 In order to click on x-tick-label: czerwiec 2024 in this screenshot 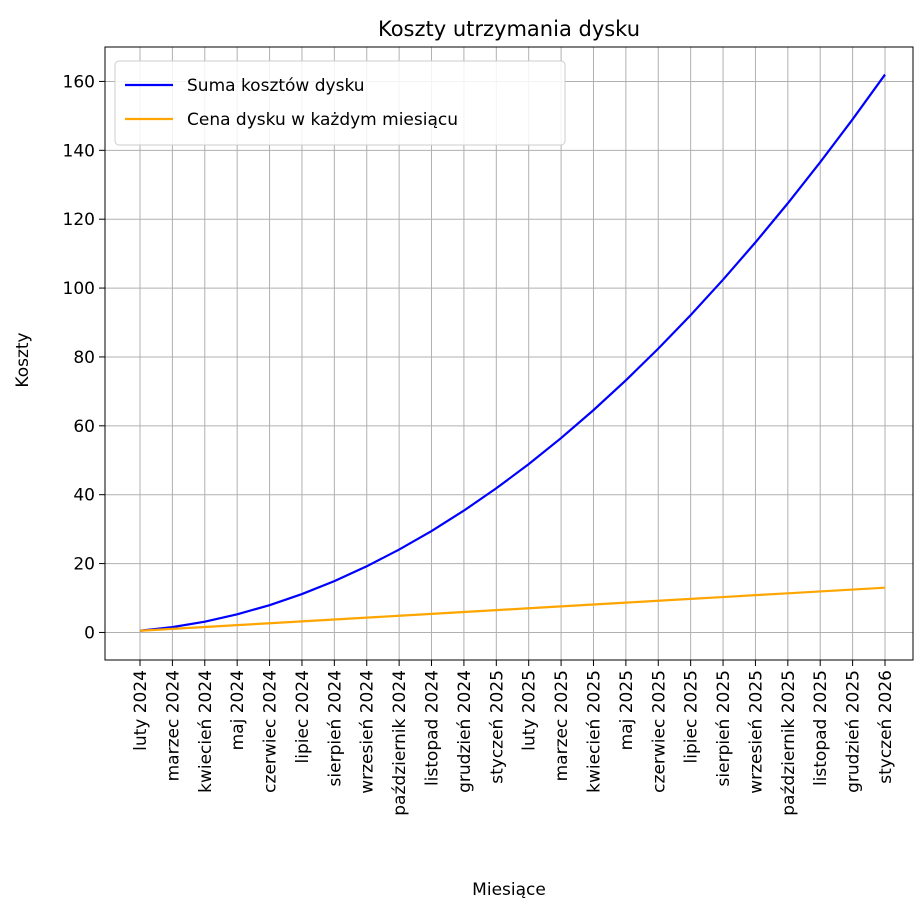, I will do `click(271, 731)`.